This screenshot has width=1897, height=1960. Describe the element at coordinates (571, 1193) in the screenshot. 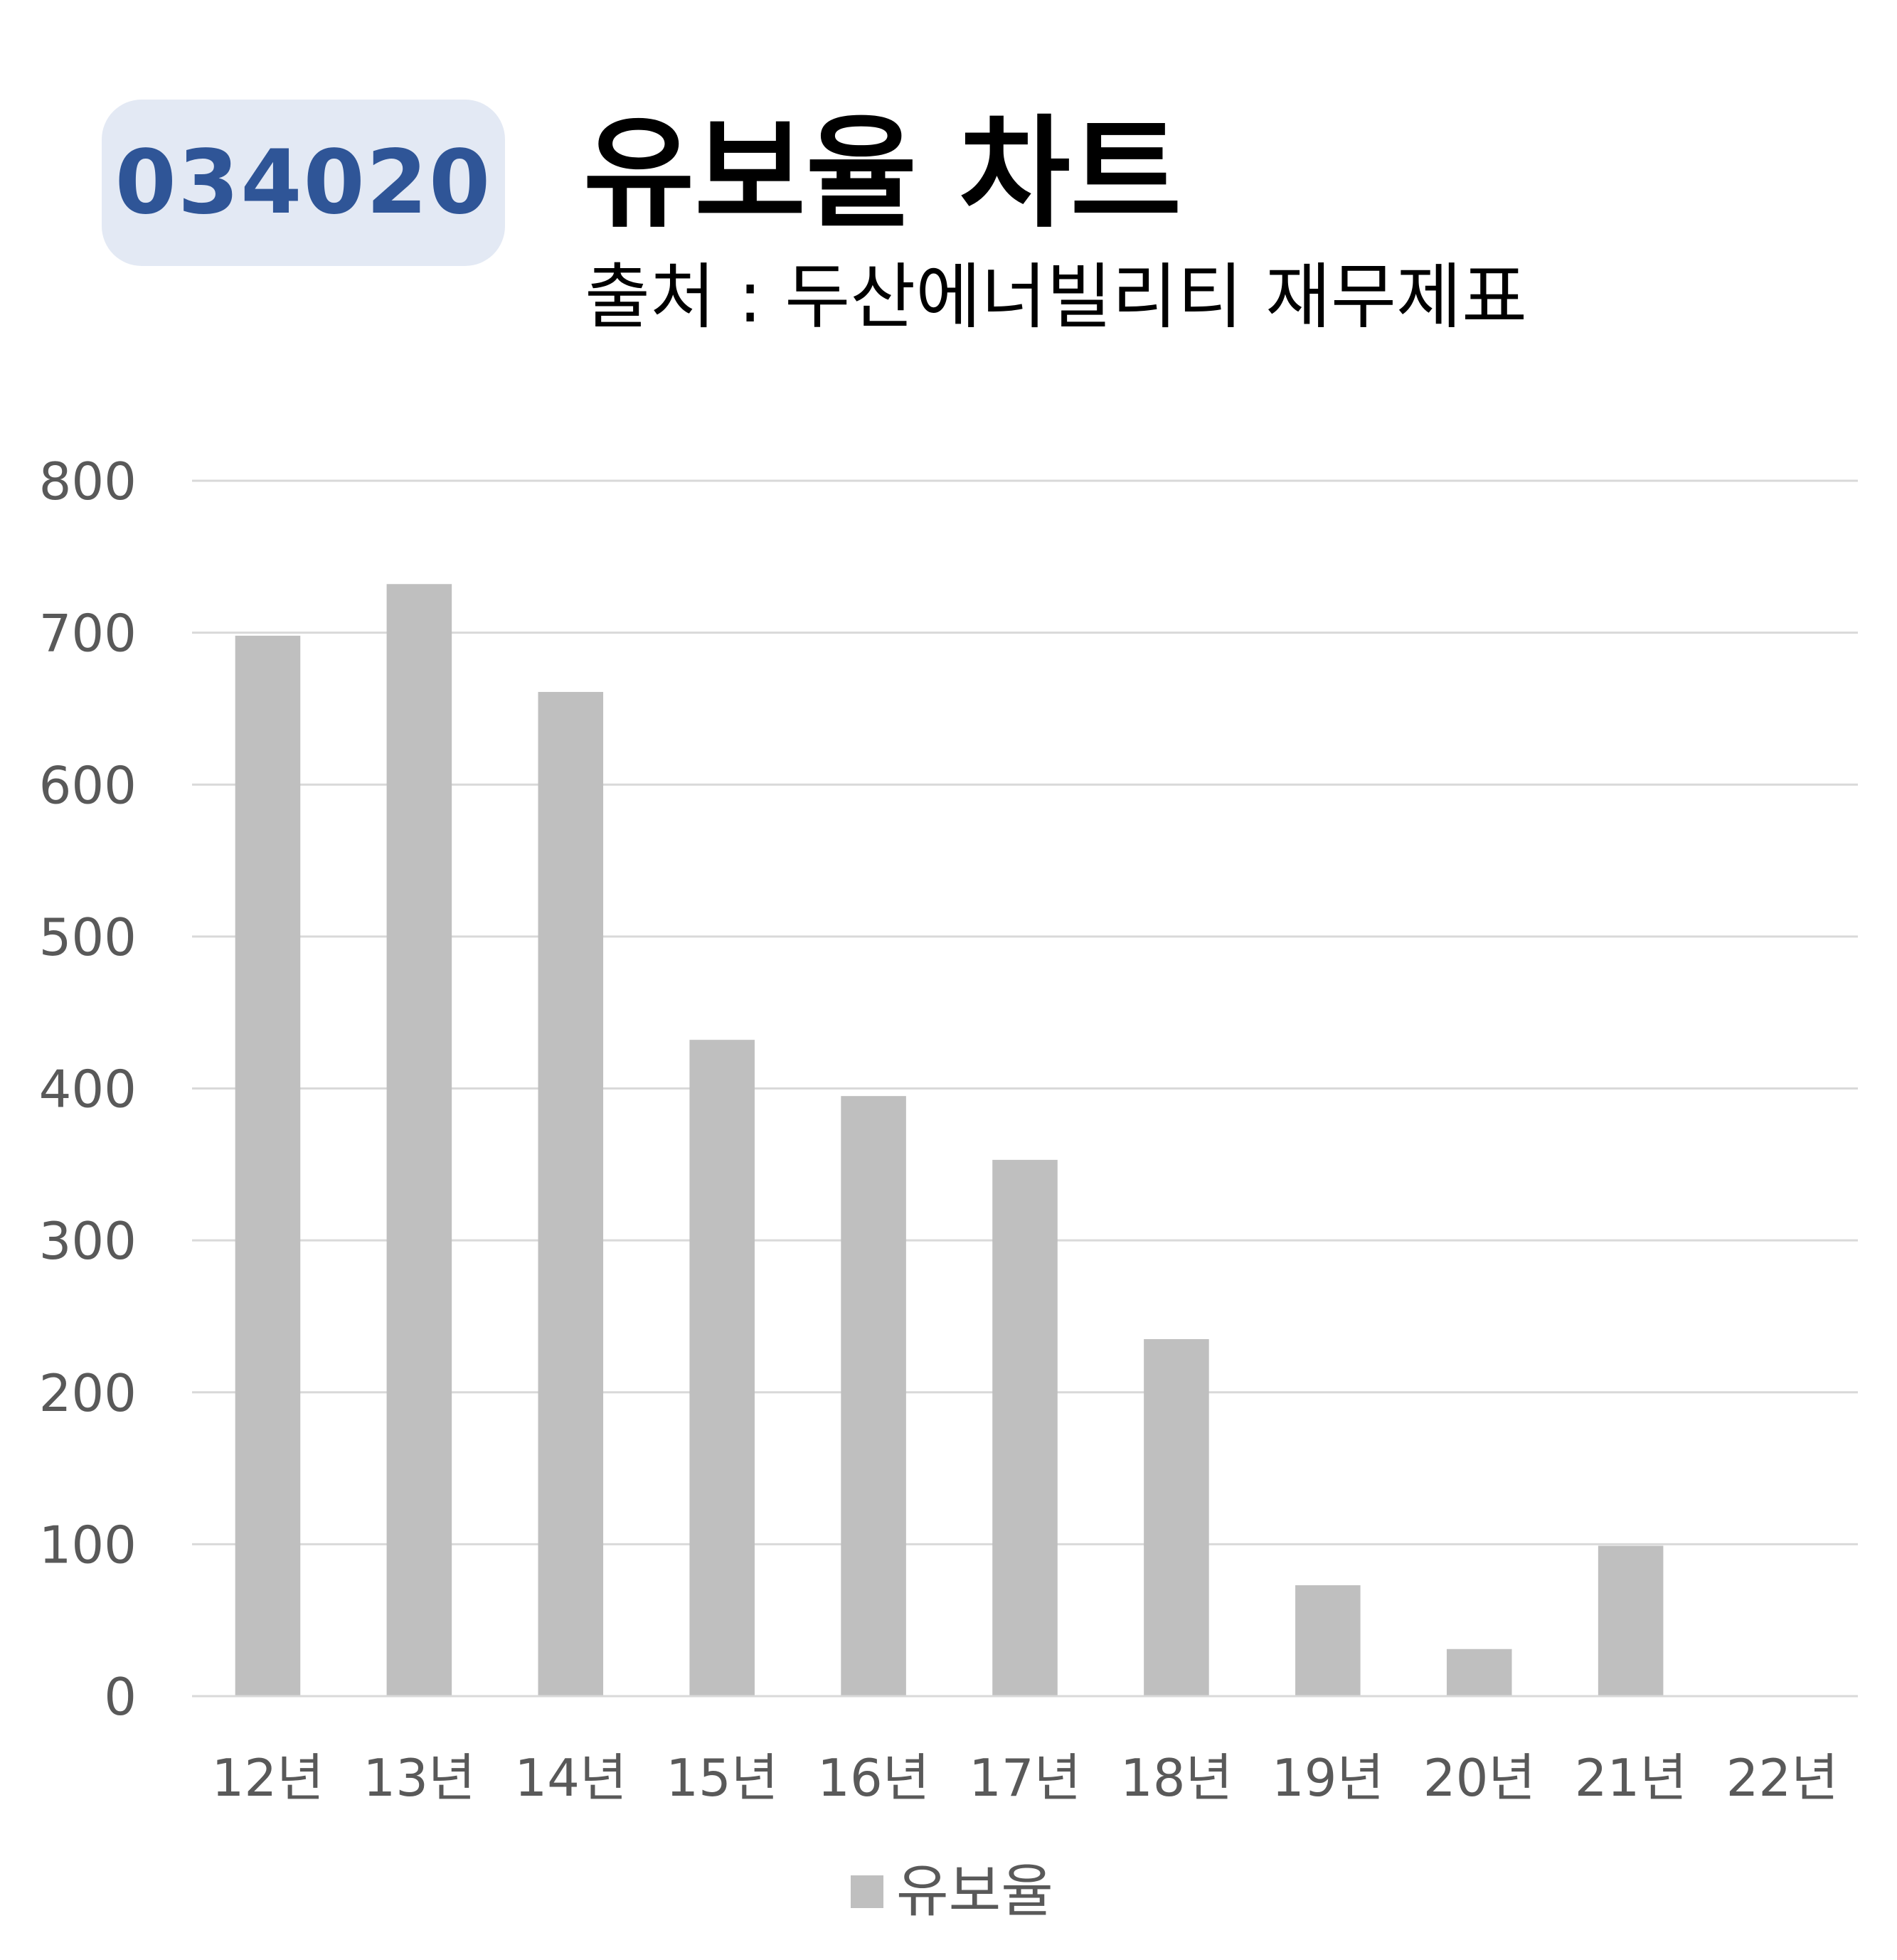

I see `bar-14년` at that location.